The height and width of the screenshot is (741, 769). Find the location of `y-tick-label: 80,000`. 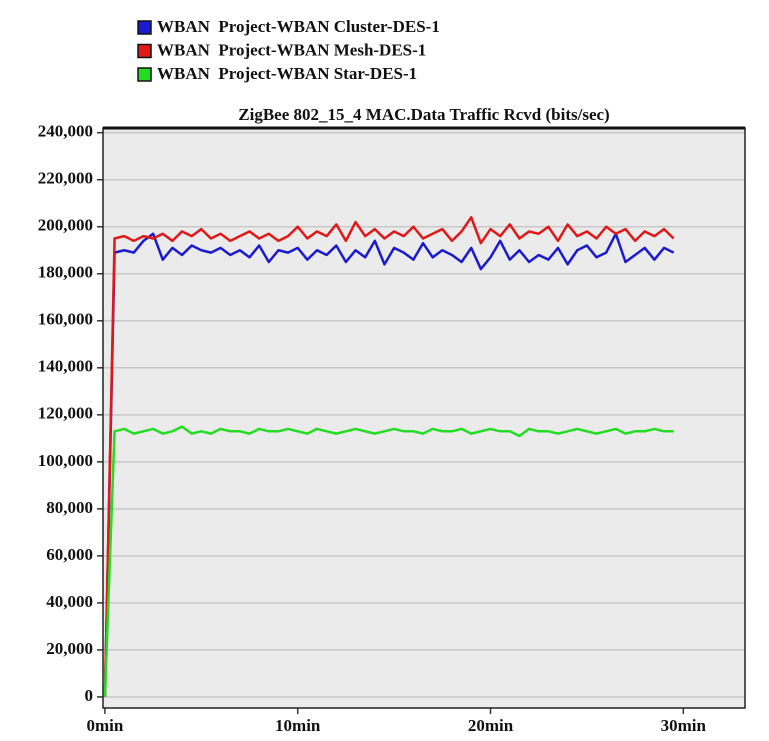

y-tick-label: 80,000 is located at coordinates (69, 507).